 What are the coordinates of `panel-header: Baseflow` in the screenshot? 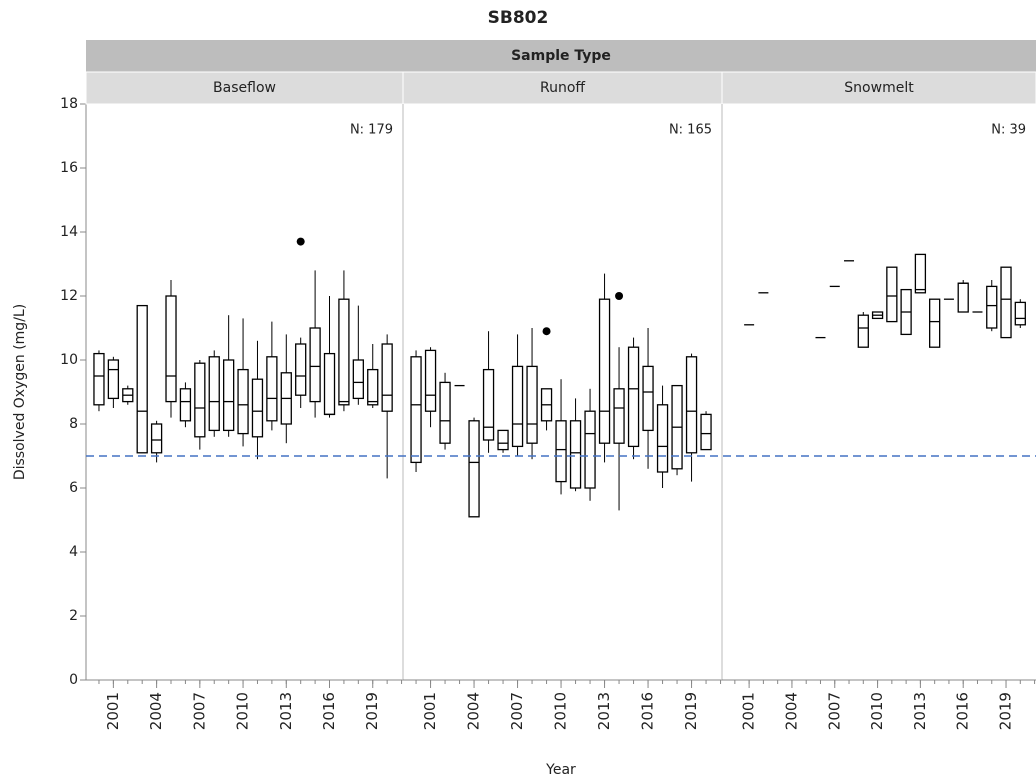 It's located at (244, 88).